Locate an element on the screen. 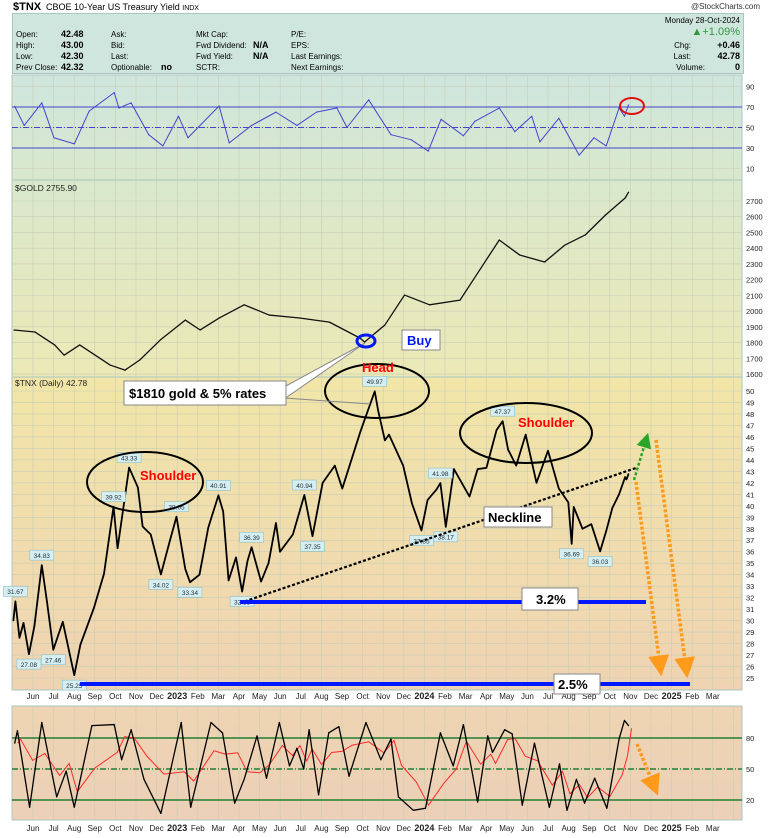 The image size is (768, 838). stochastic-y-tick-label: 20 is located at coordinates (750, 800).